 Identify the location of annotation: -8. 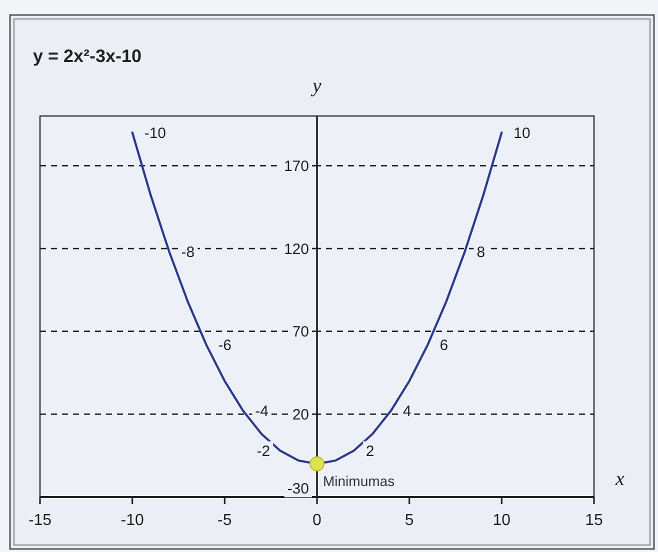
(188, 253).